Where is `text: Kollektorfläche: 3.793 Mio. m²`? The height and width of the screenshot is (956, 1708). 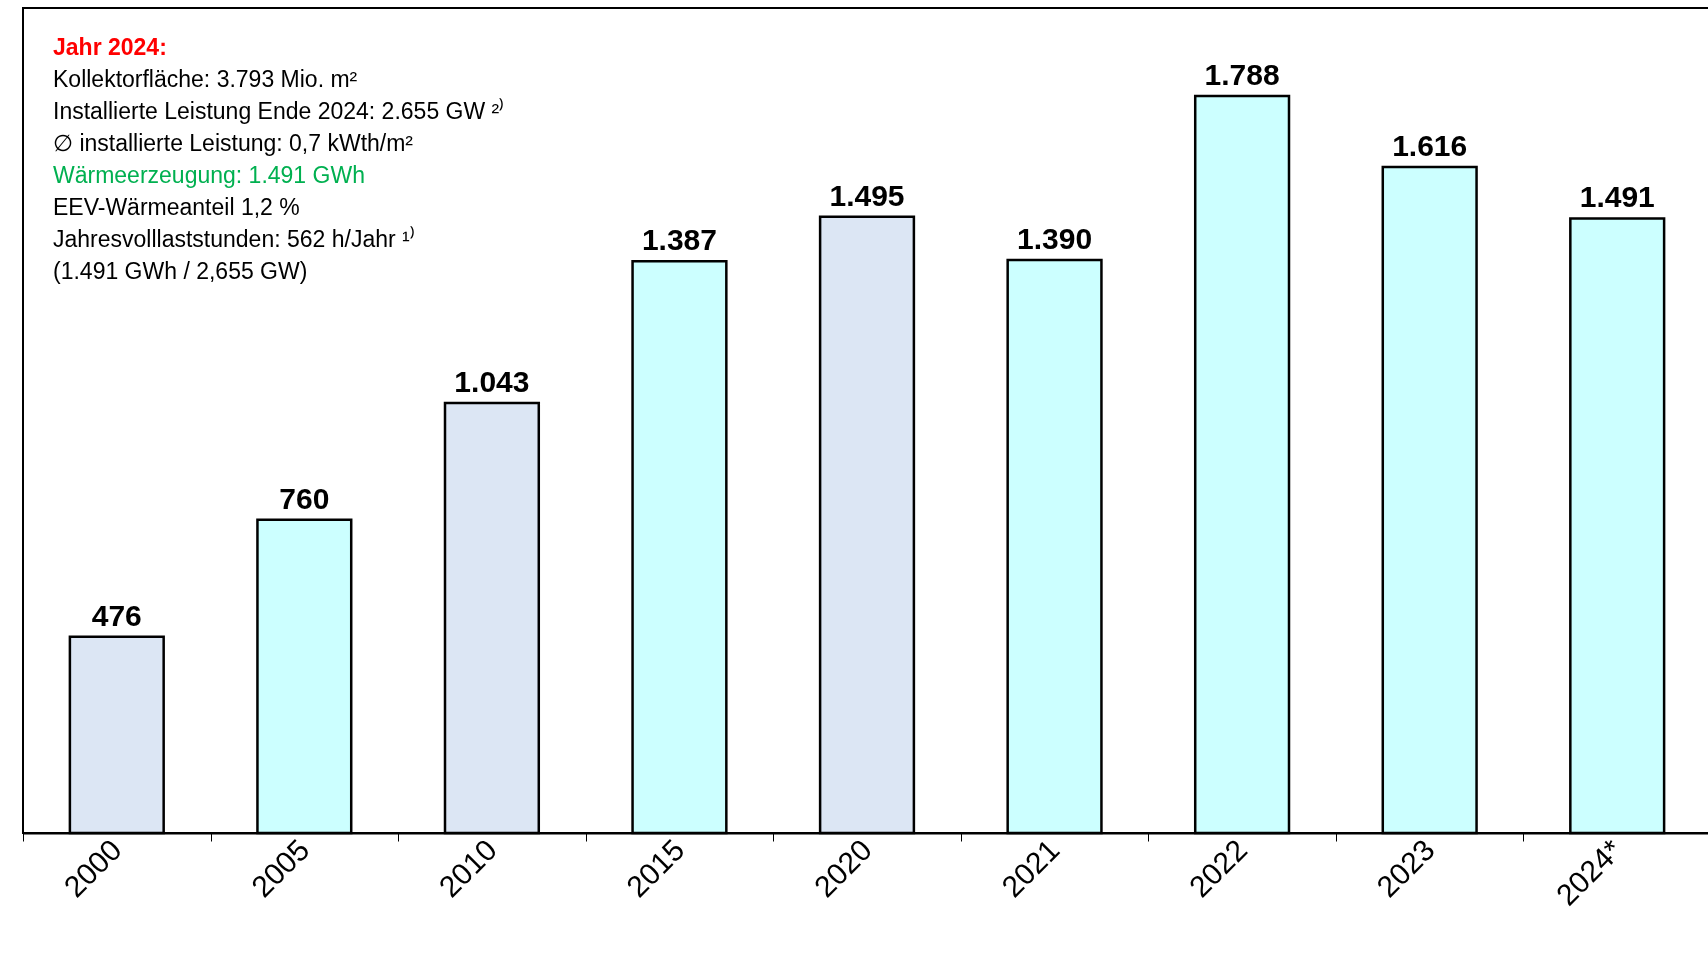
text: Kollektorfläche: 3.793 Mio. m² is located at coordinates (205, 79).